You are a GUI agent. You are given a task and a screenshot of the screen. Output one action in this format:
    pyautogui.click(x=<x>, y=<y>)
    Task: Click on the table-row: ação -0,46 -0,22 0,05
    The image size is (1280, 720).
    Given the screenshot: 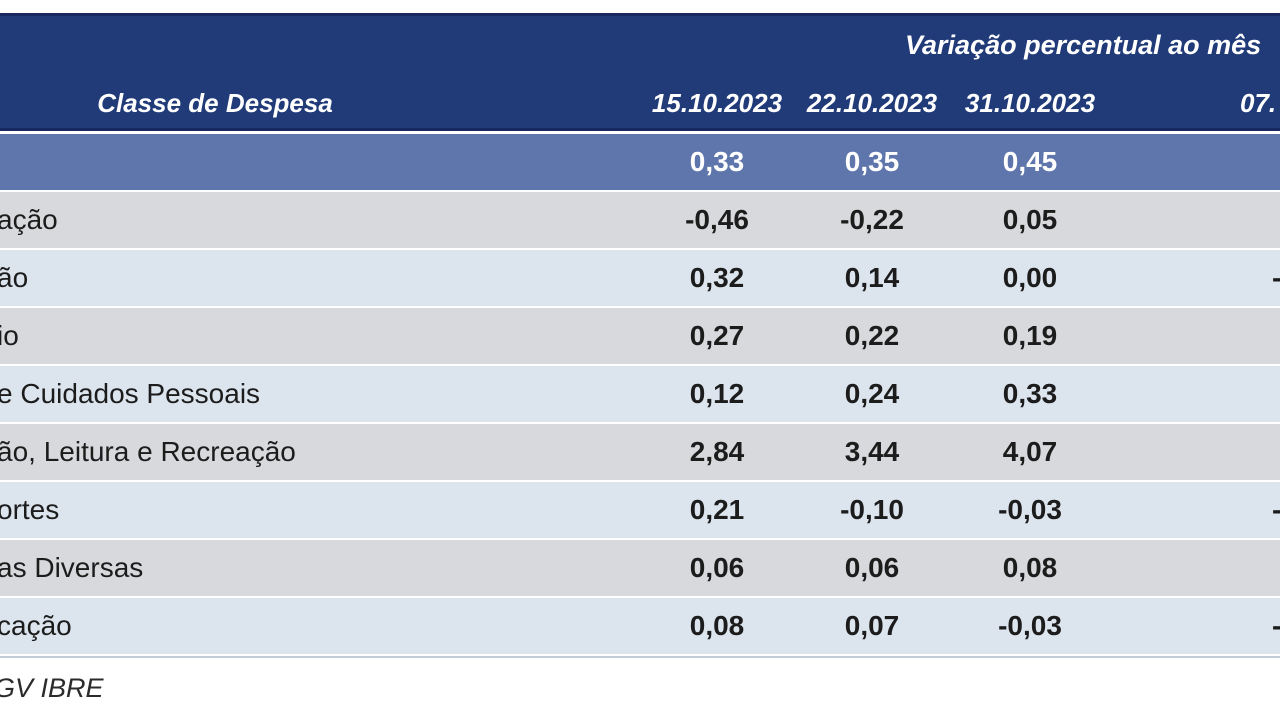 What is the action you would take?
    pyautogui.click(x=640, y=220)
    